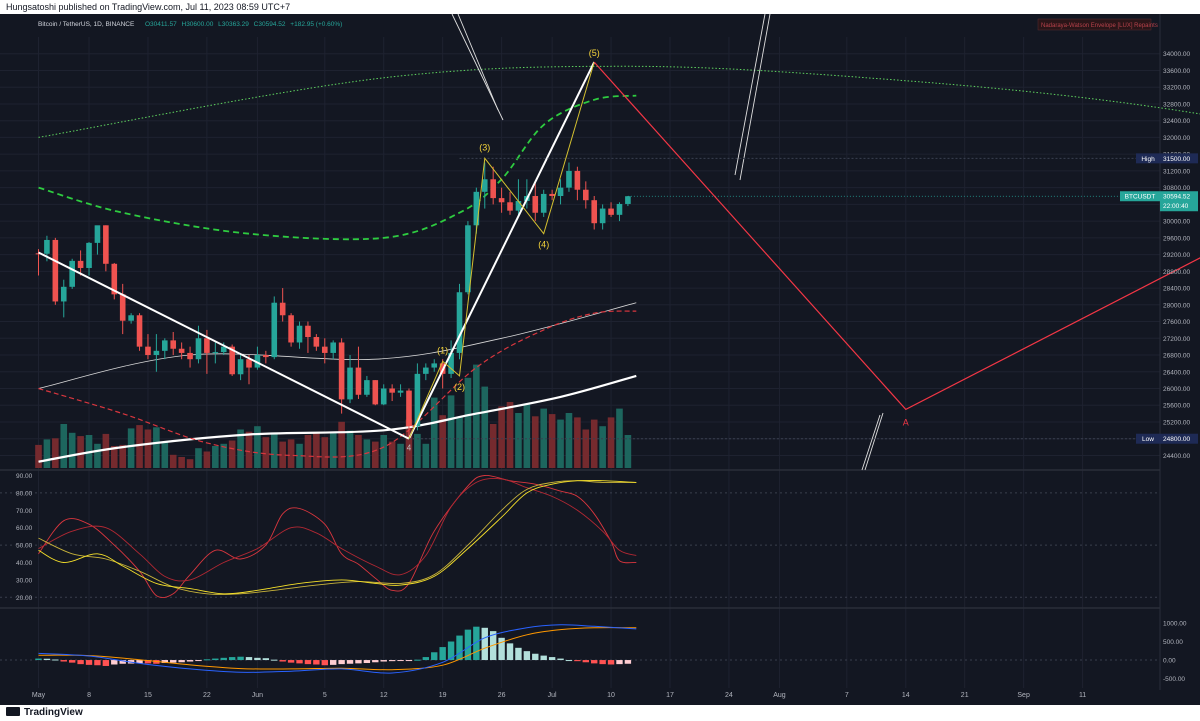  Describe the element at coordinates (233, 24) in the screenshot. I see `ohlc-low: L30363.29` at that location.